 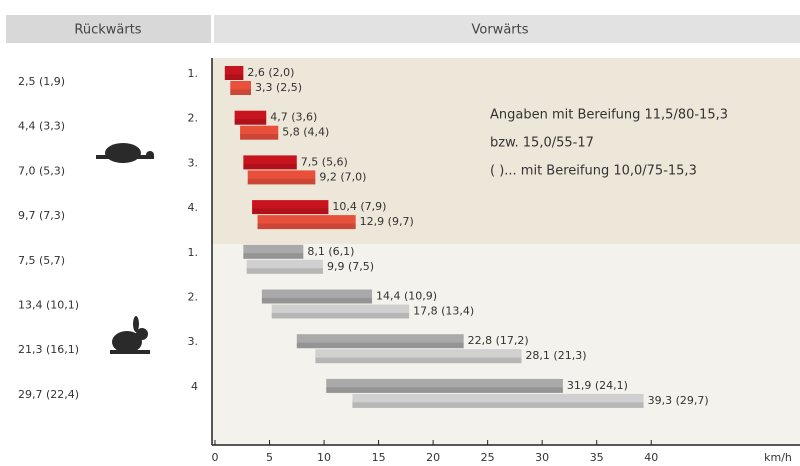 What do you see at coordinates (555, 355) in the screenshot?
I see `value-label: 28,1 (21,3)` at bounding box center [555, 355].